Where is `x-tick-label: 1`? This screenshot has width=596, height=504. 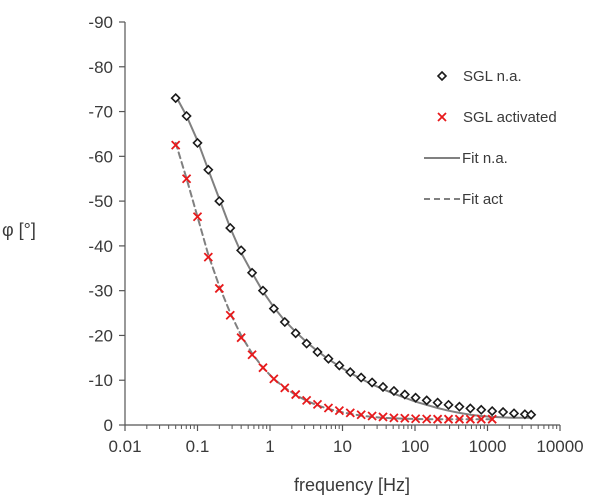 x-tick-label: 1 is located at coordinates (269, 446).